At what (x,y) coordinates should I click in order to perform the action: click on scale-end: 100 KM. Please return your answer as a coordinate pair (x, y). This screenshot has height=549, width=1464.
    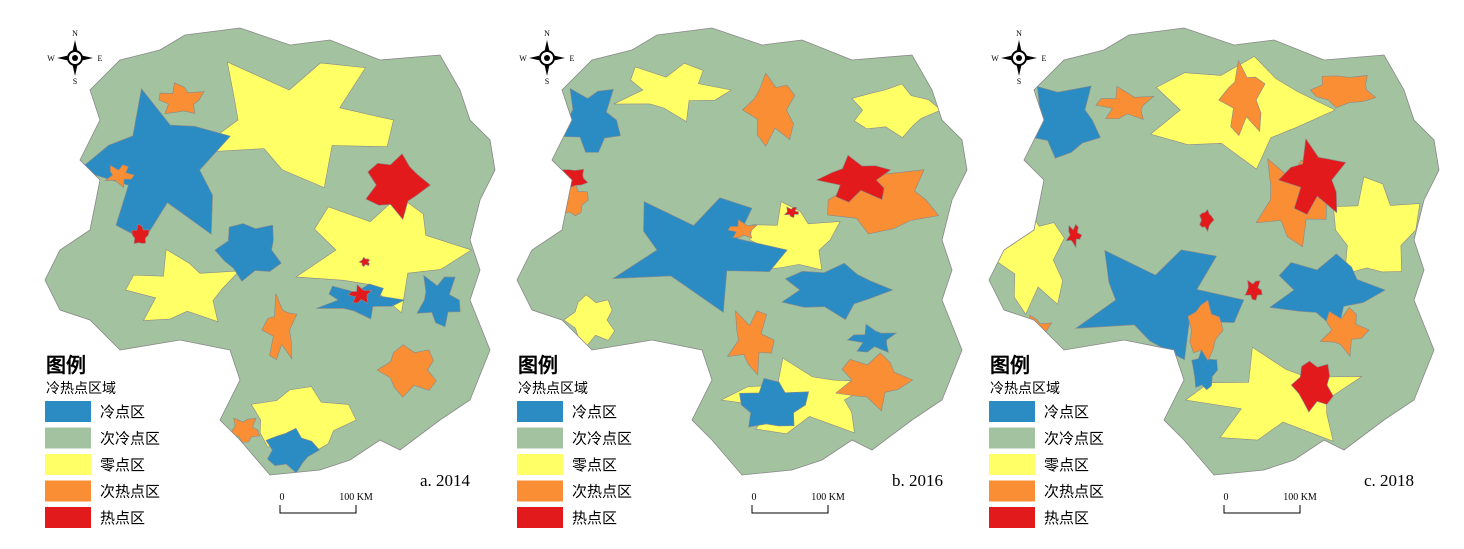
    Looking at the image, I should click on (1300, 497).